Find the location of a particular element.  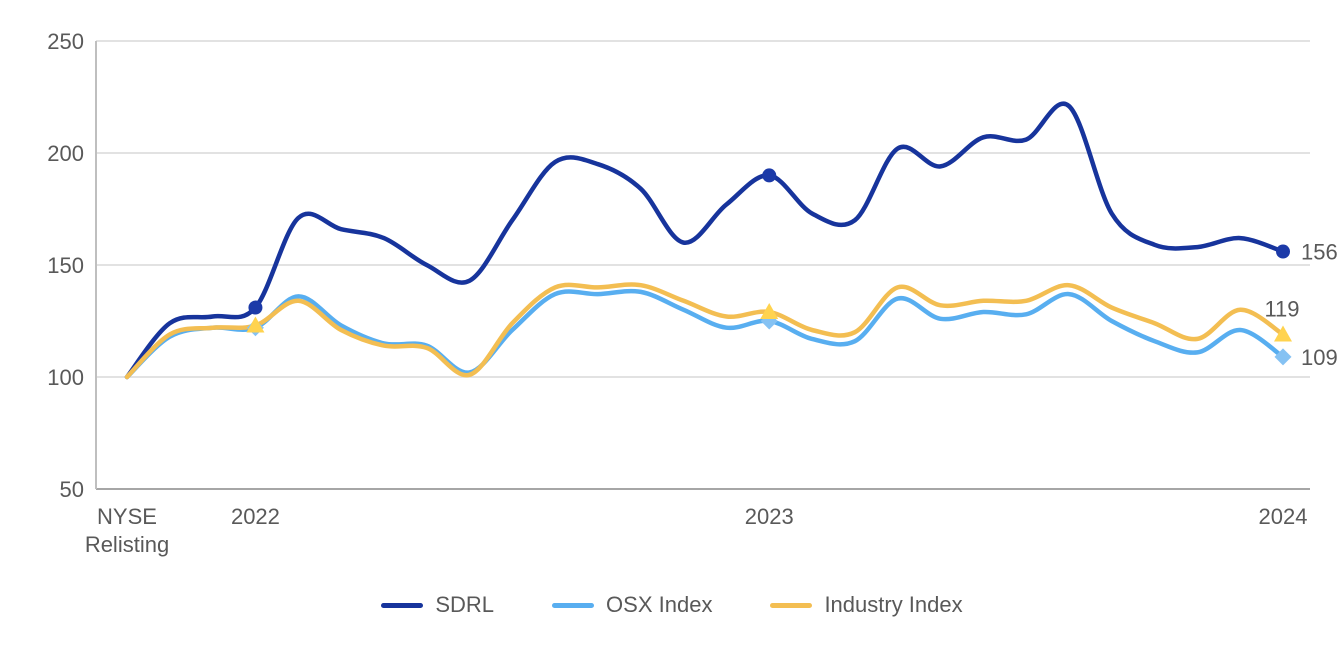

x-tick-label: 2023 is located at coordinates (769, 516).